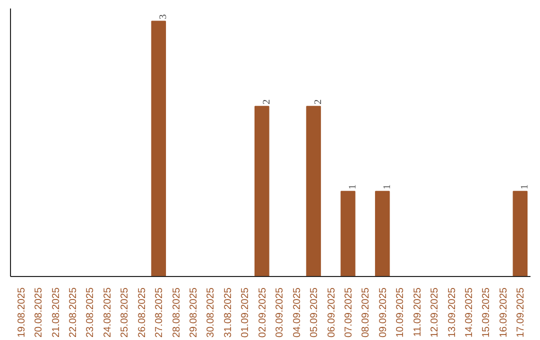  Describe the element at coordinates (297, 312) in the screenshot. I see `x-tick-label: 04.09.2025` at that location.